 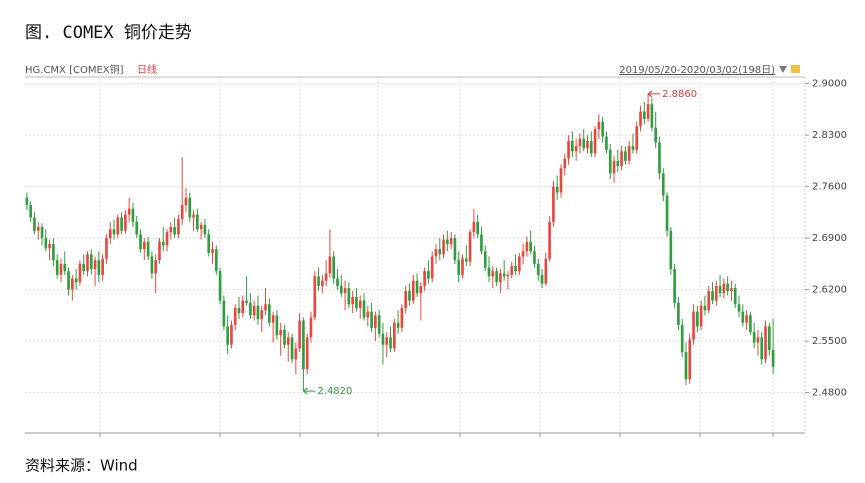 What do you see at coordinates (697, 70) in the screenshot?
I see `range-label: 2019/05/20-2020/03/02(198日)` at bounding box center [697, 70].